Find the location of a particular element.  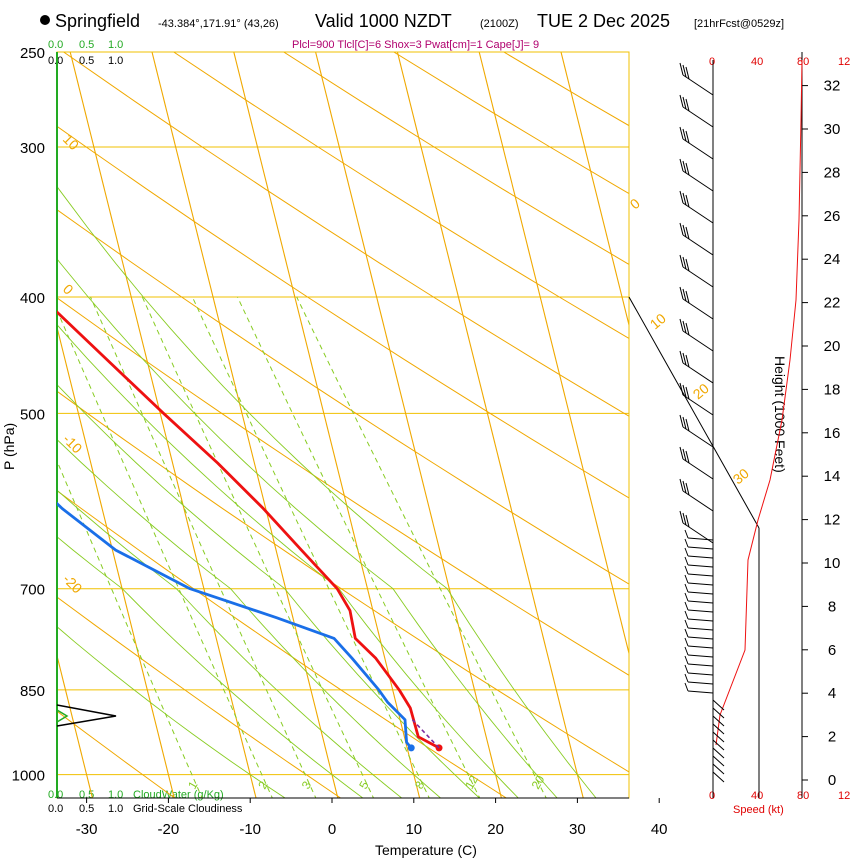

mixing-ratio-label: 20 is located at coordinates (538, 782).